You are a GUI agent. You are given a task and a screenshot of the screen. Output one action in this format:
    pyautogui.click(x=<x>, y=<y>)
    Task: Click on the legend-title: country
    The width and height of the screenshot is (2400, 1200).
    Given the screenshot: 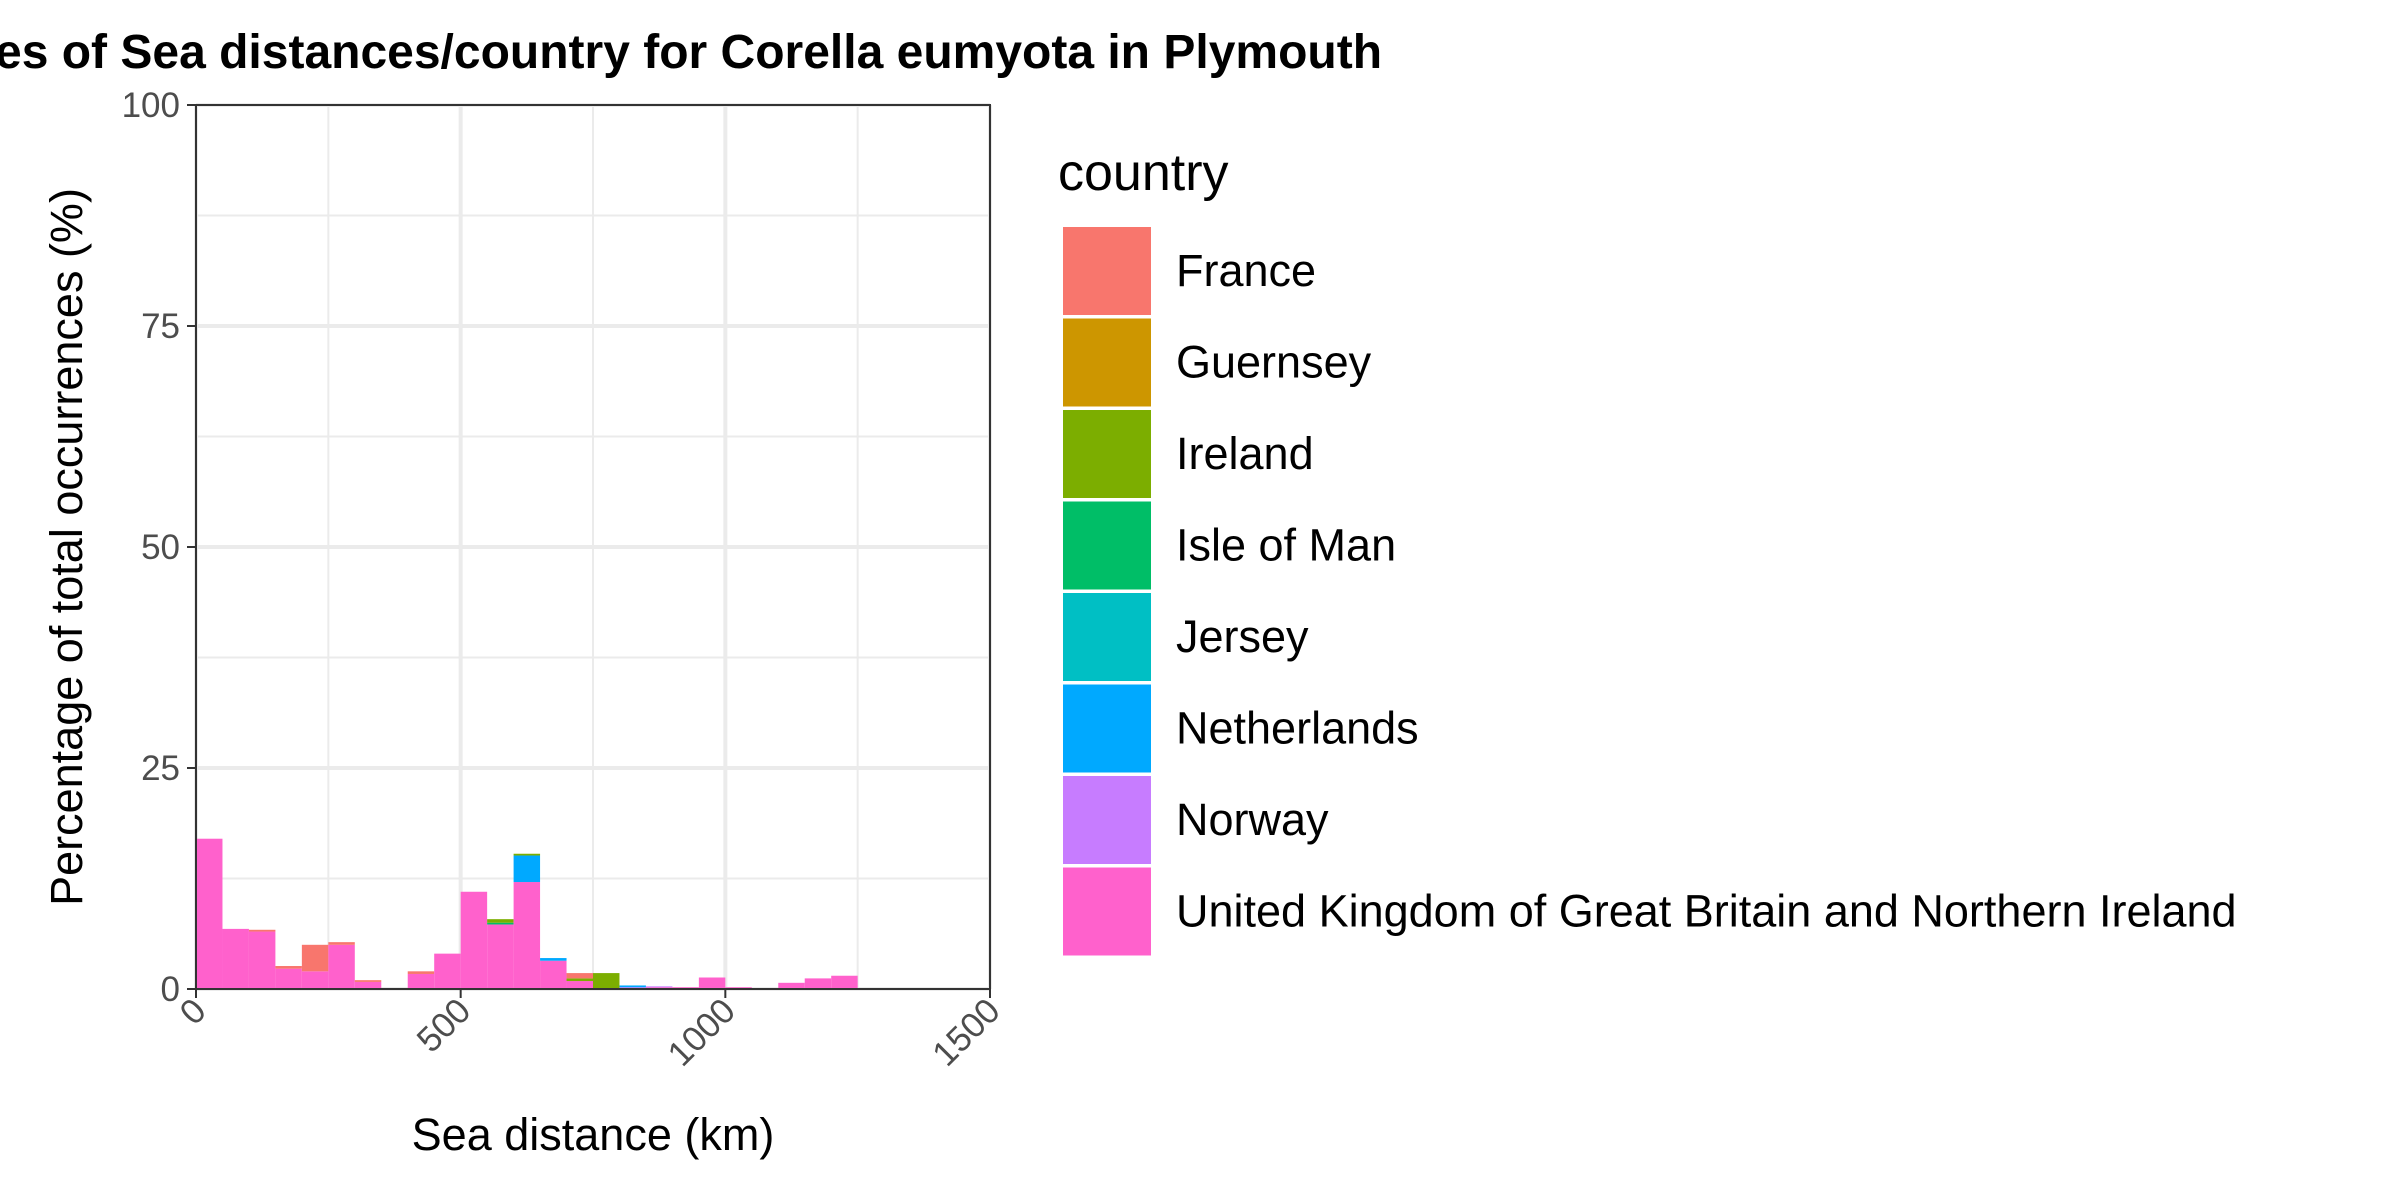 What is the action you would take?
    pyautogui.click(x=1143, y=173)
    